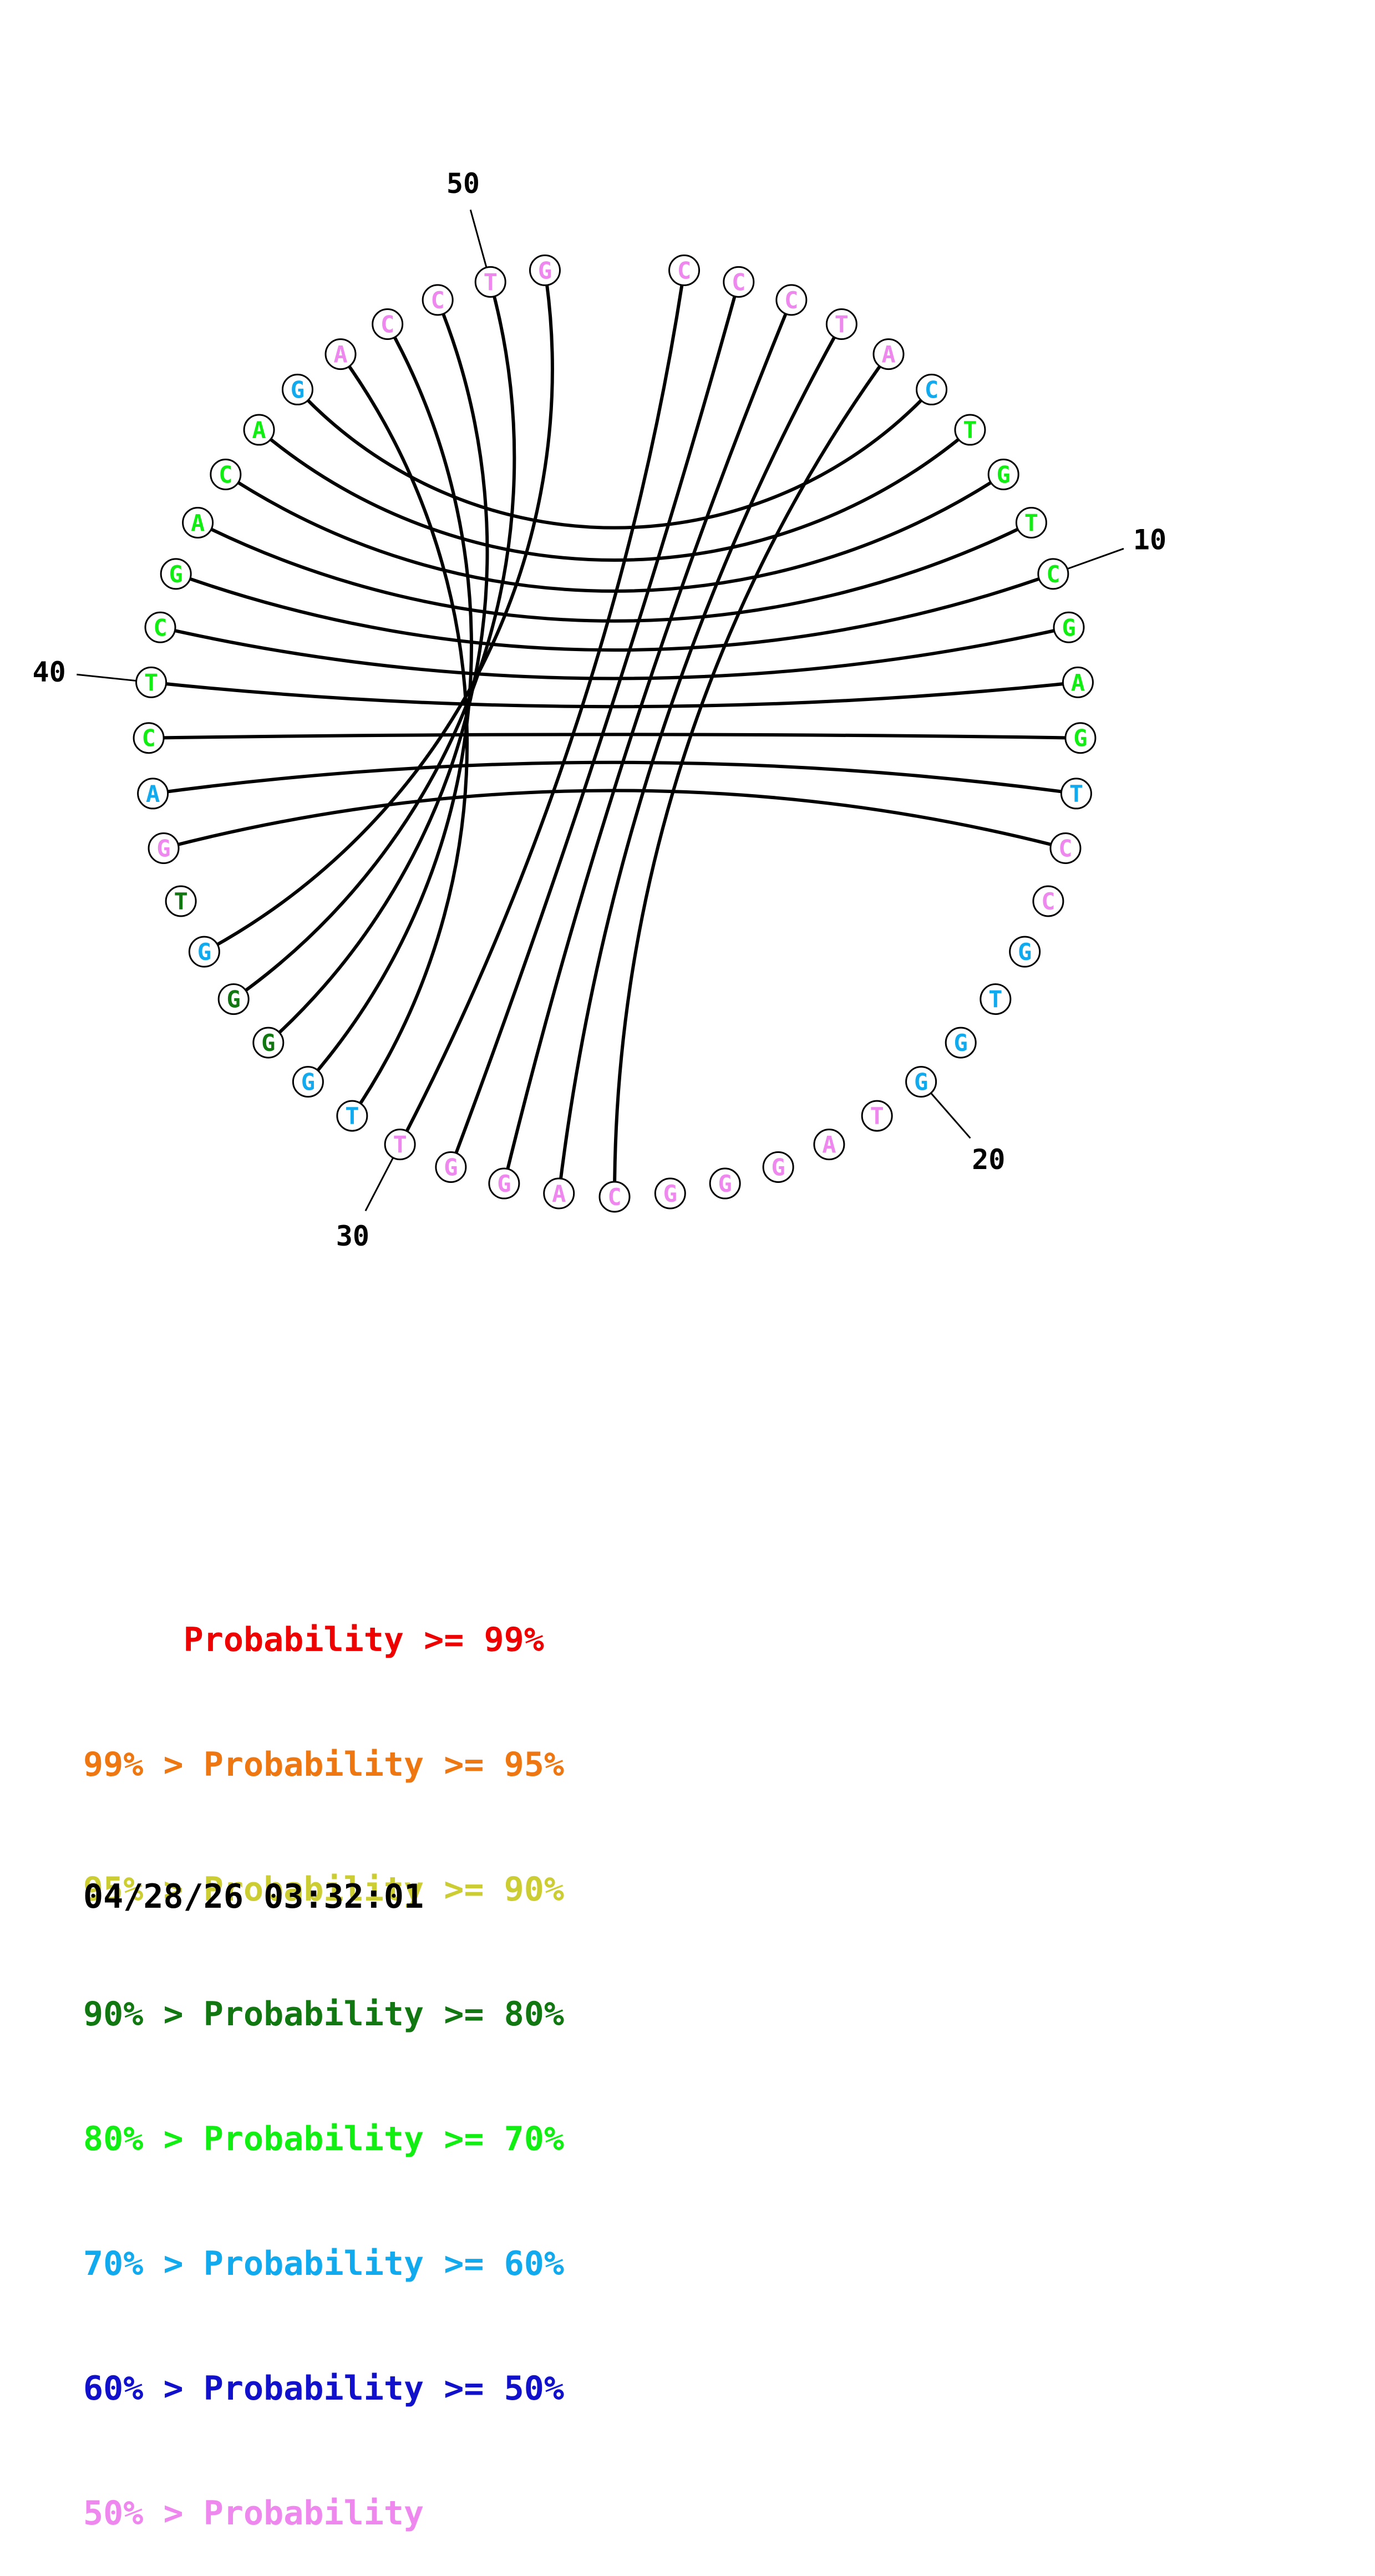 Image resolution: width=1375 pixels, height=2576 pixels. Describe the element at coordinates (323, 1889) in the screenshot. I see `legend-row-90: 95% > Probability >= 90%` at that location.